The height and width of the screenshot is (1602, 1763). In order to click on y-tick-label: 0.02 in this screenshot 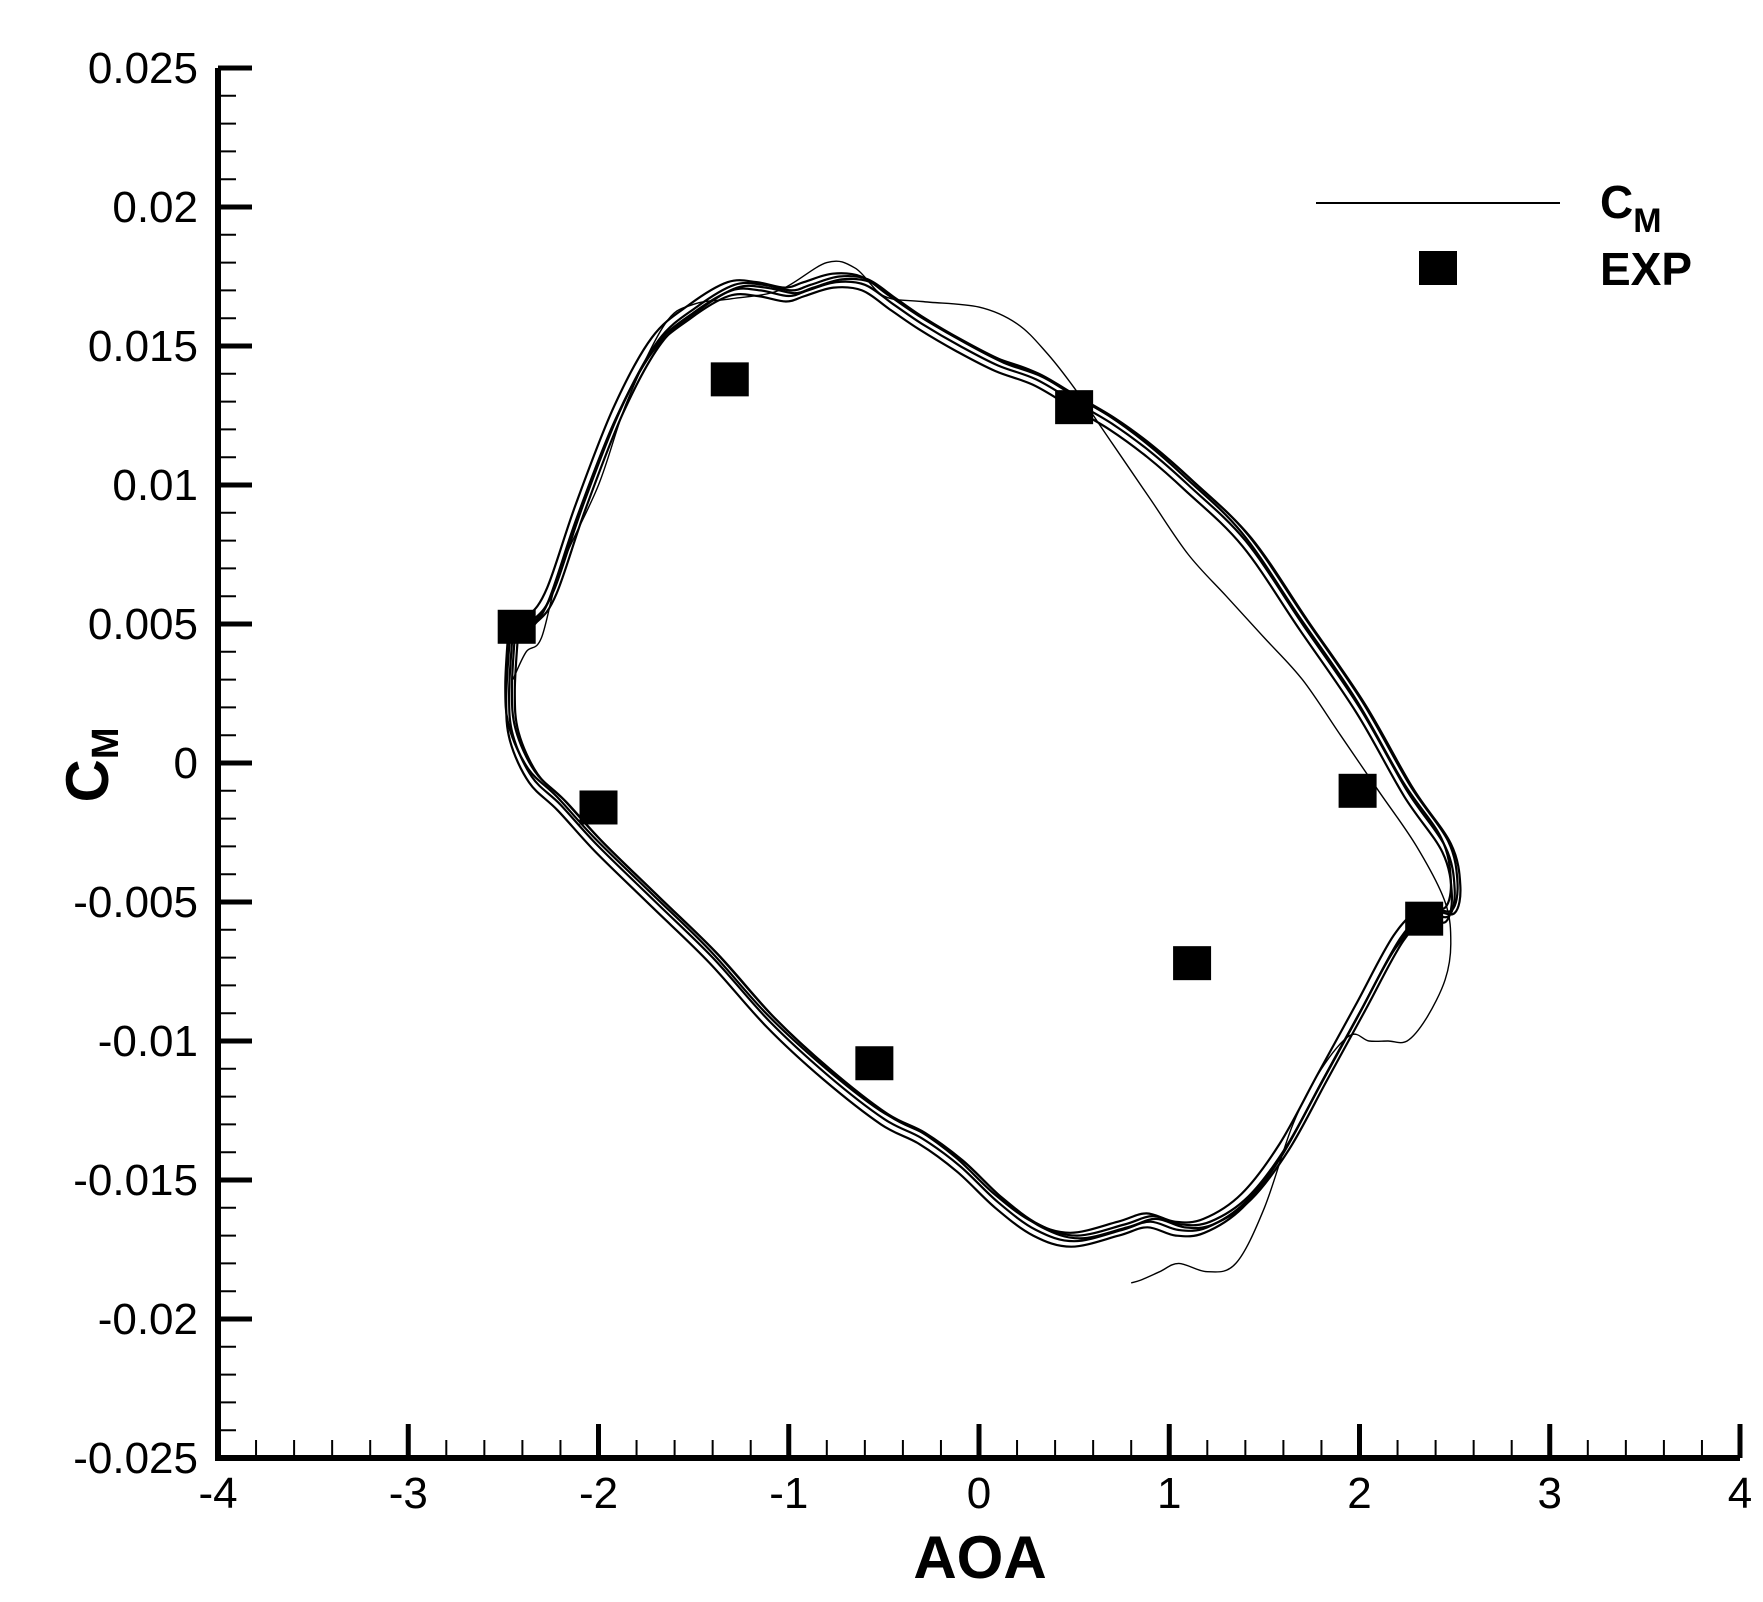, I will do `click(155, 207)`.